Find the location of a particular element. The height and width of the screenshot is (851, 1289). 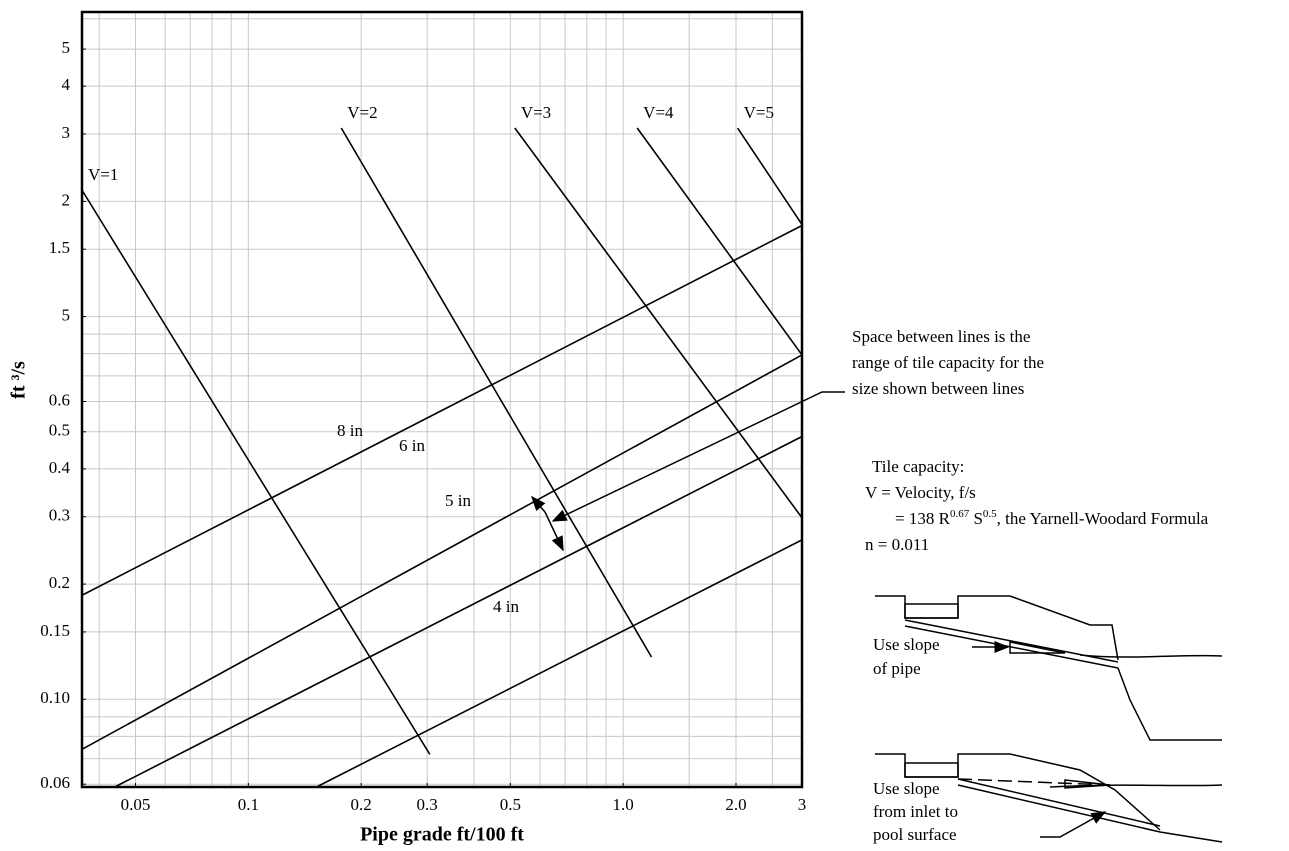

x-tick-label: 0.1 is located at coordinates (248, 804).